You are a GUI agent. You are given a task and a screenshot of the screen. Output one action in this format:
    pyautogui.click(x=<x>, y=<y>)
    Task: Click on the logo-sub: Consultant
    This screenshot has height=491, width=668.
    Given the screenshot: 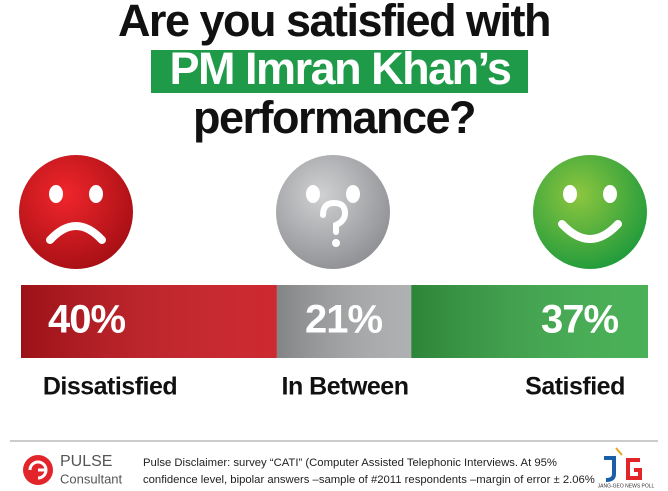 What is the action you would take?
    pyautogui.click(x=91, y=478)
    